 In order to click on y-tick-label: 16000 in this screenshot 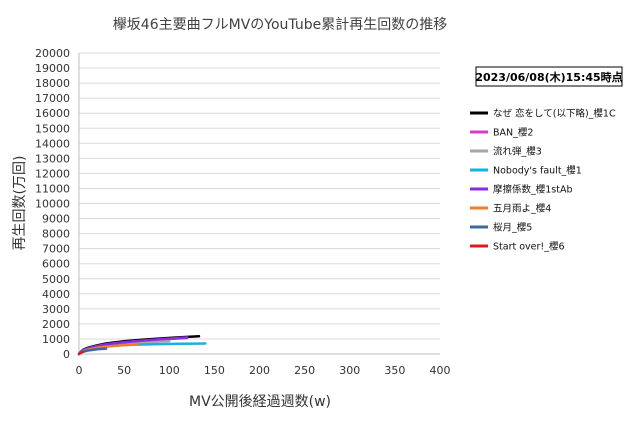, I will do `click(52, 113)`.